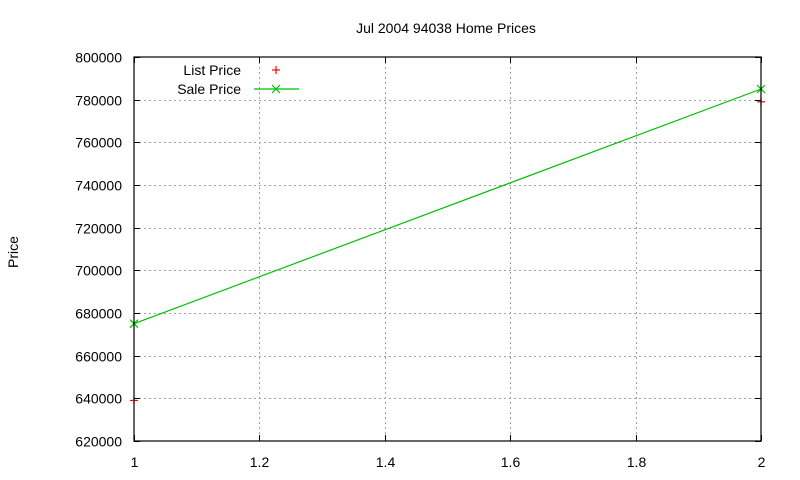 The width and height of the screenshot is (800, 480). What do you see at coordinates (98, 229) in the screenshot?
I see `y-tick-label: 720000` at bounding box center [98, 229].